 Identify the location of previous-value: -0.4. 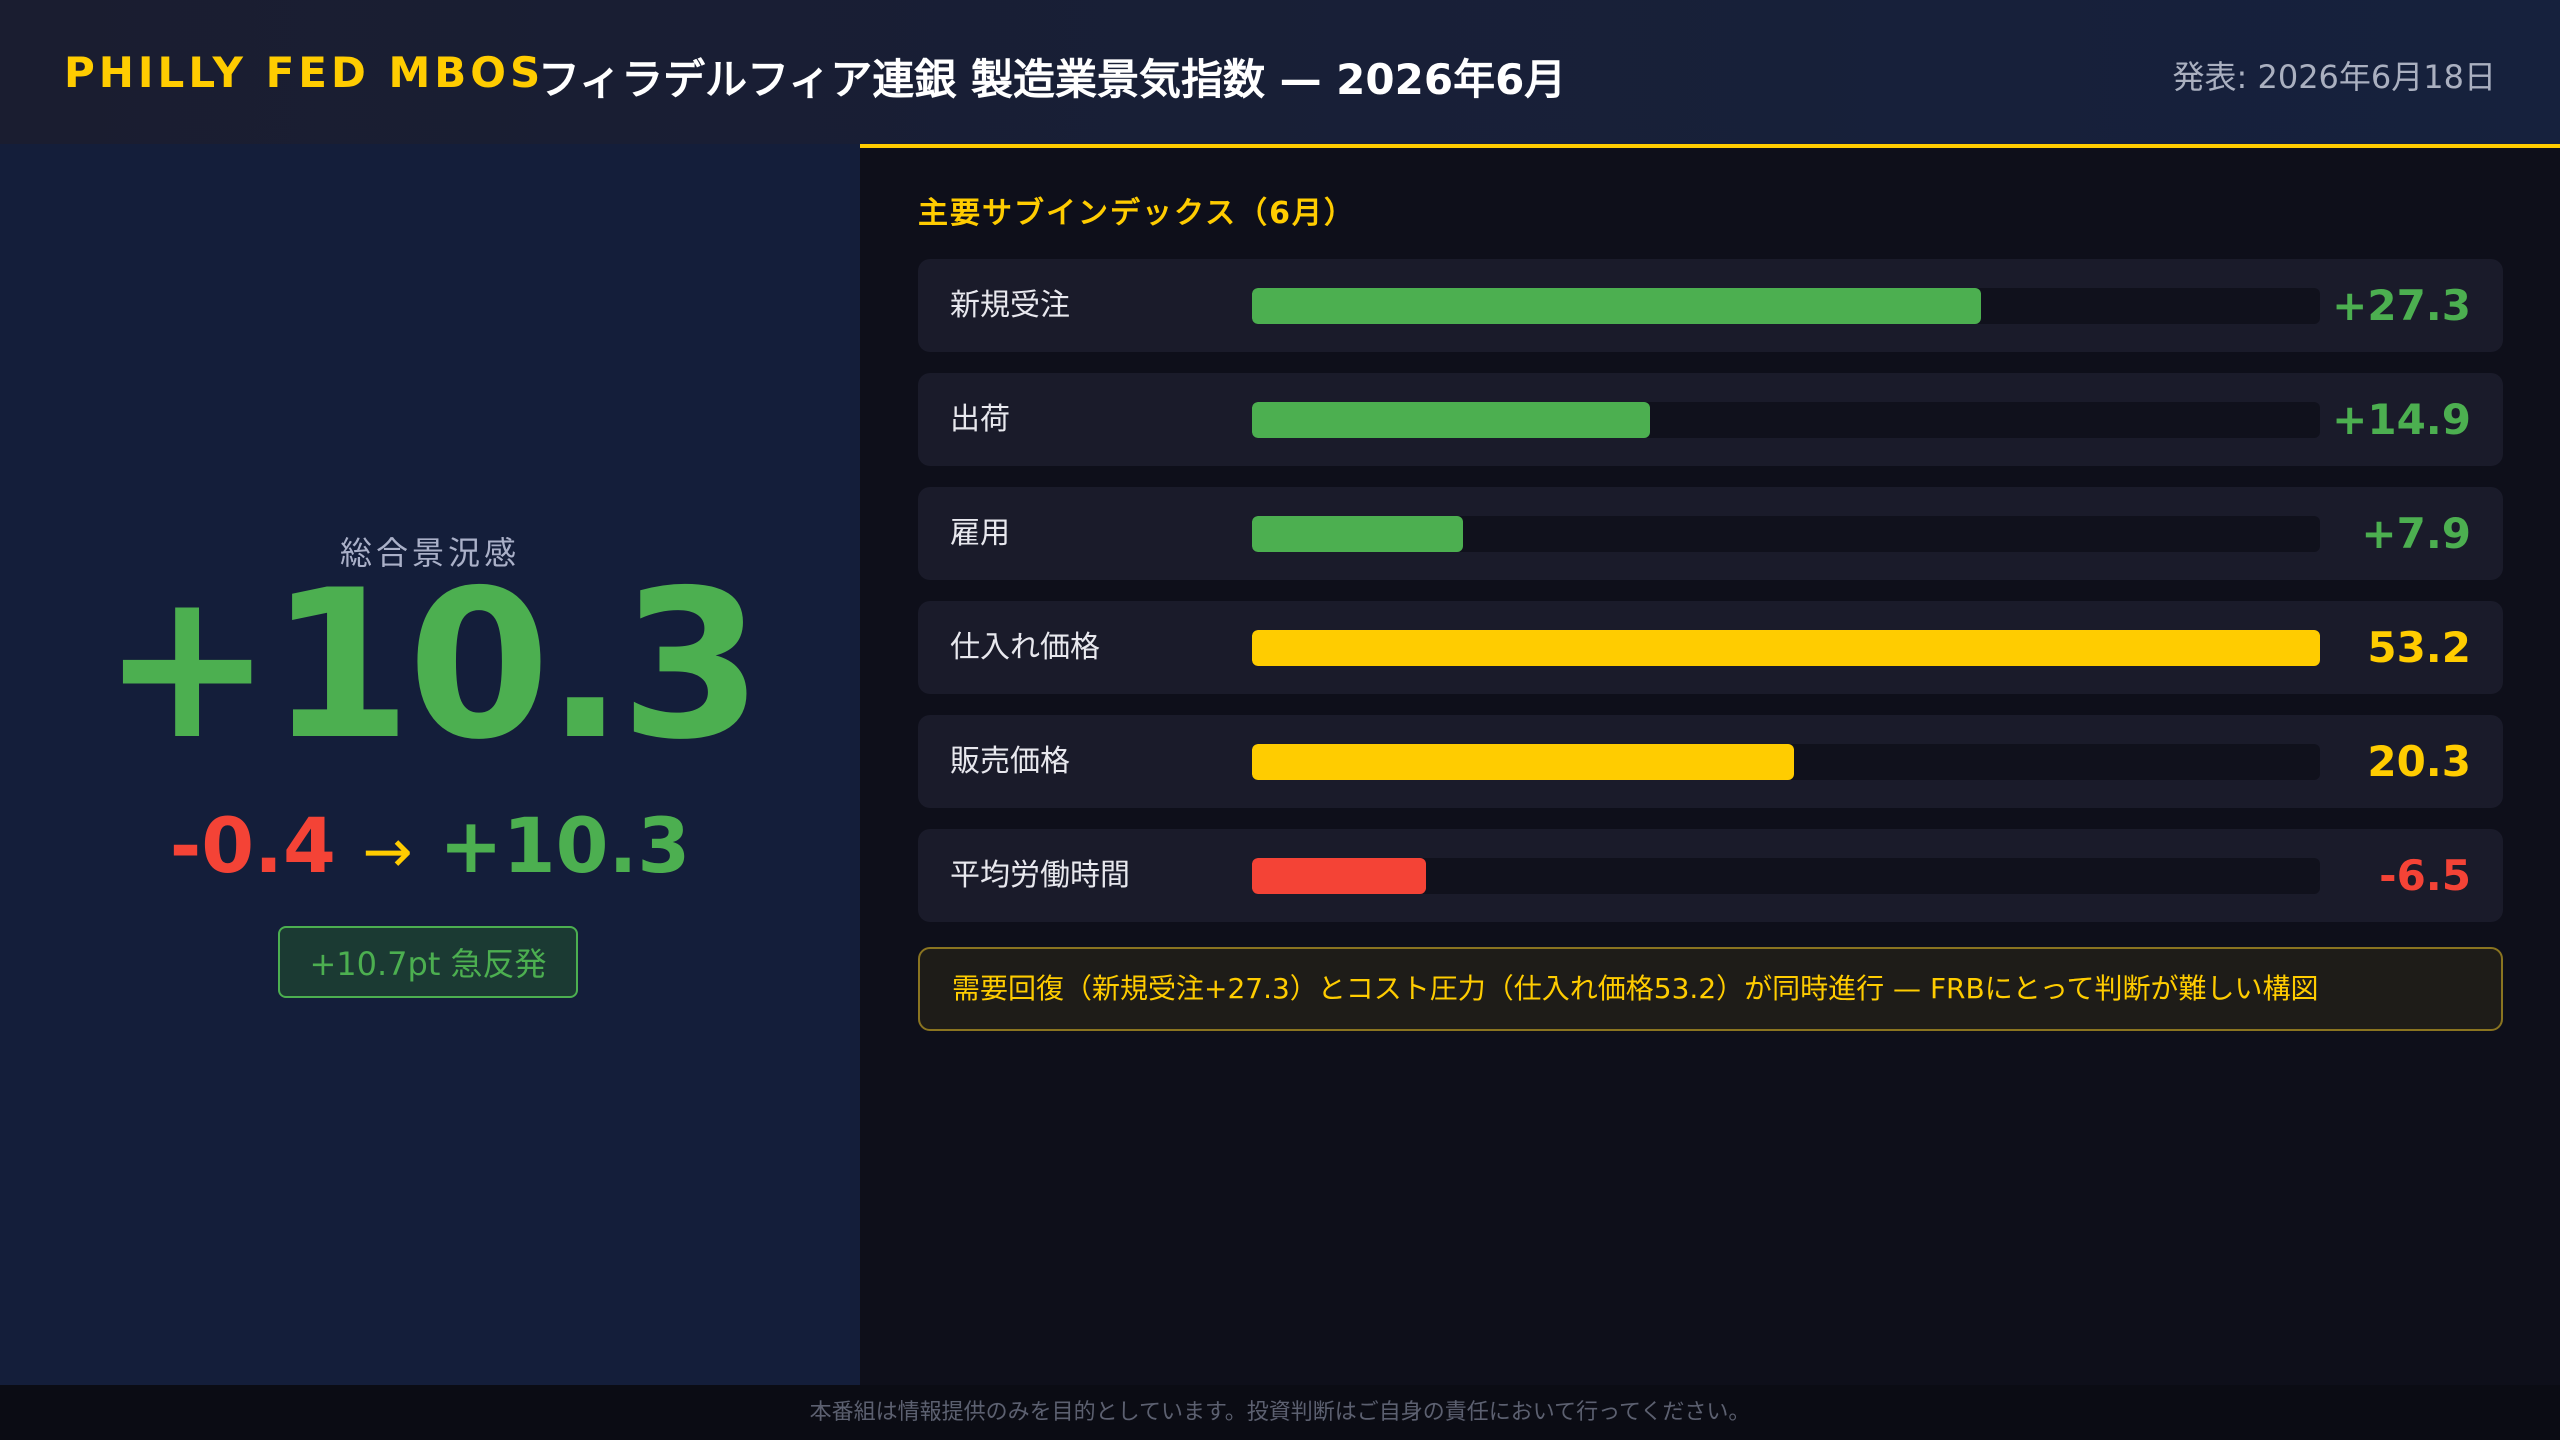
(252, 845).